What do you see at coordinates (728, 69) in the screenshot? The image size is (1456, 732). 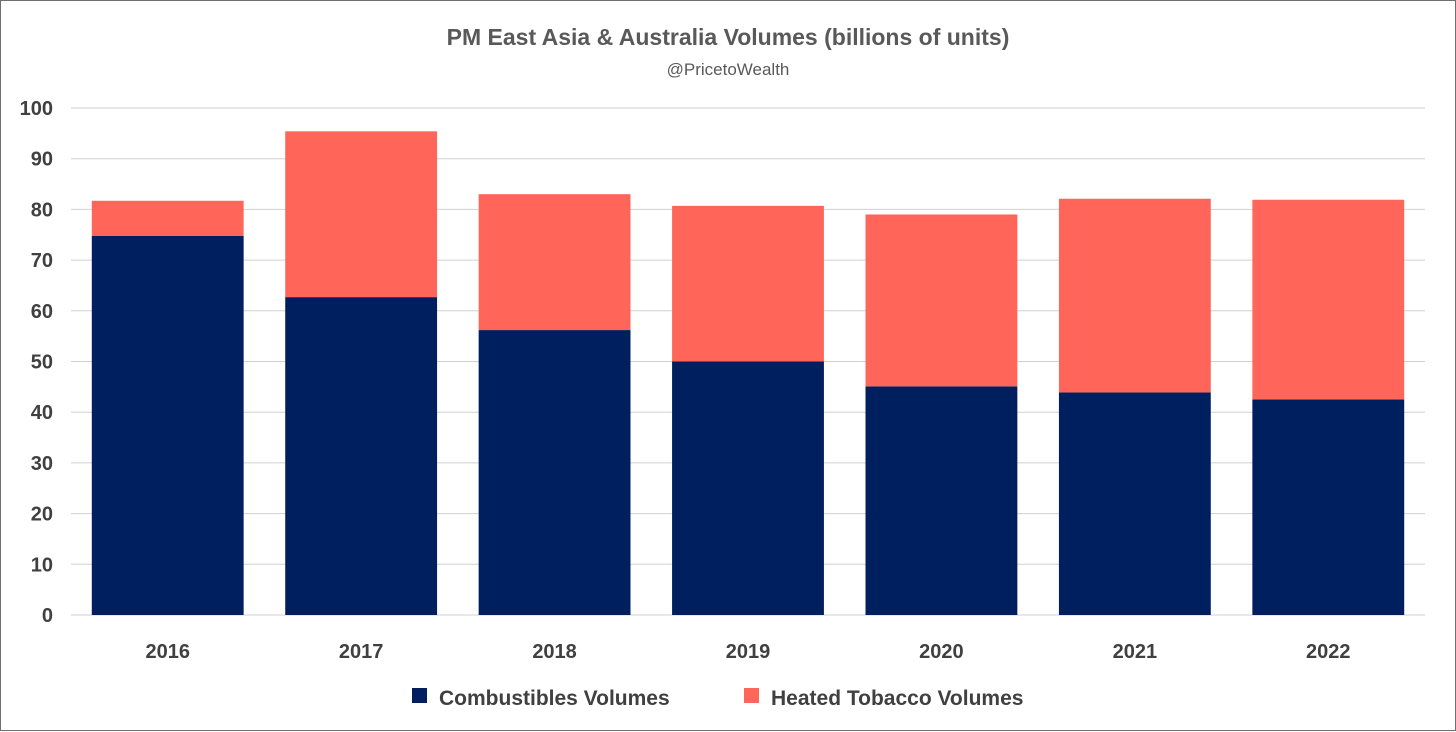 I see `chart-subtitle: @PricetoWealth` at bounding box center [728, 69].